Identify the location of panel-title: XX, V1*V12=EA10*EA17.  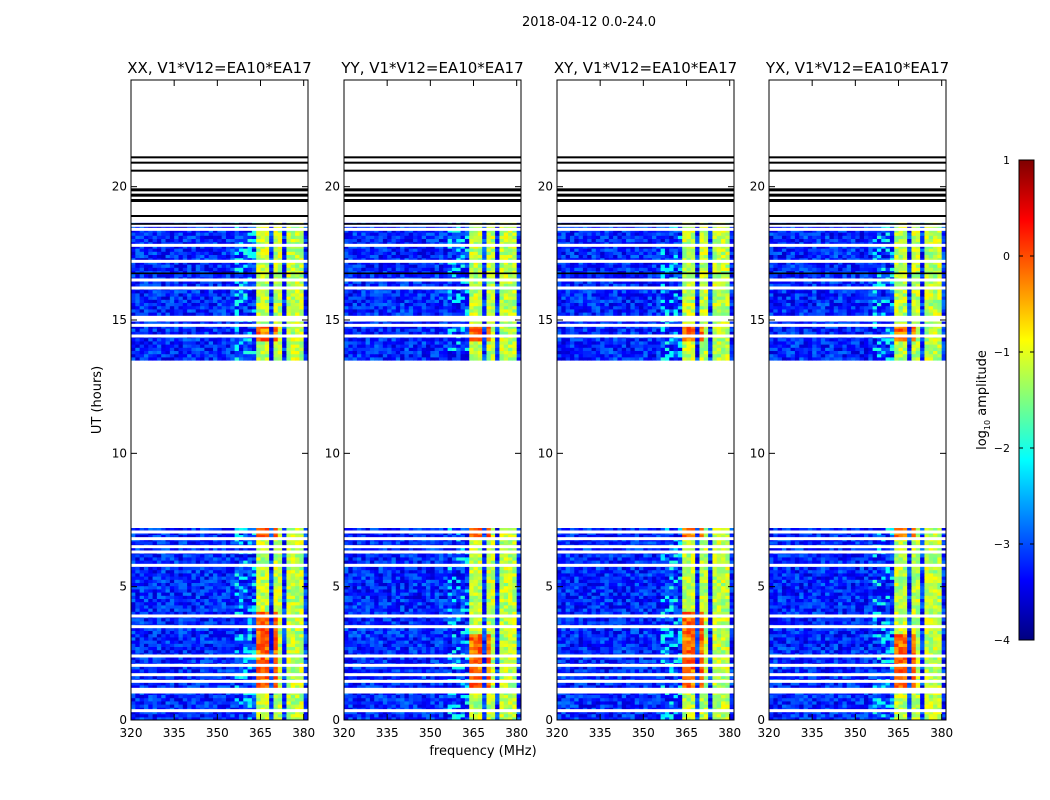
(219, 68).